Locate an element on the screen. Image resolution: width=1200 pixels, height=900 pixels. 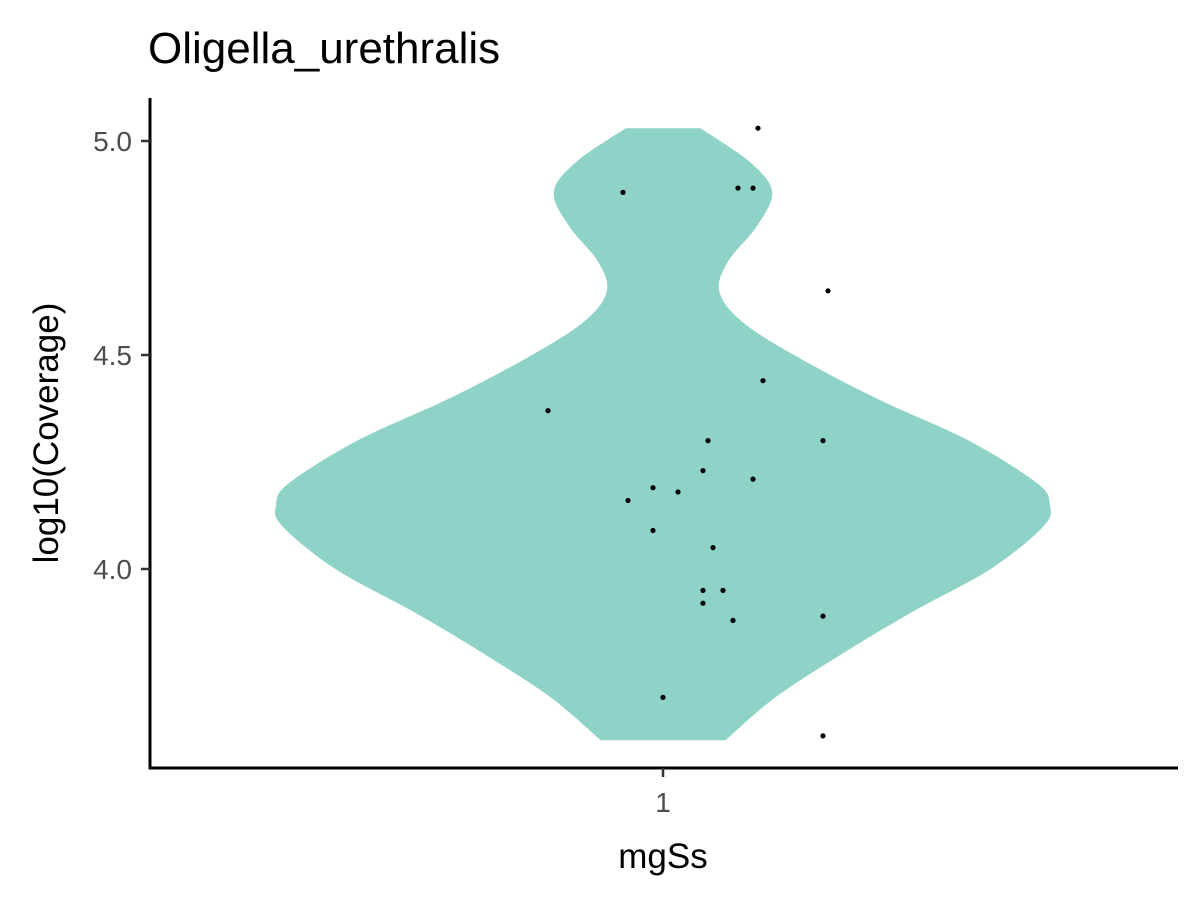
x-axis-ticks: 1 is located at coordinates (663, 793).